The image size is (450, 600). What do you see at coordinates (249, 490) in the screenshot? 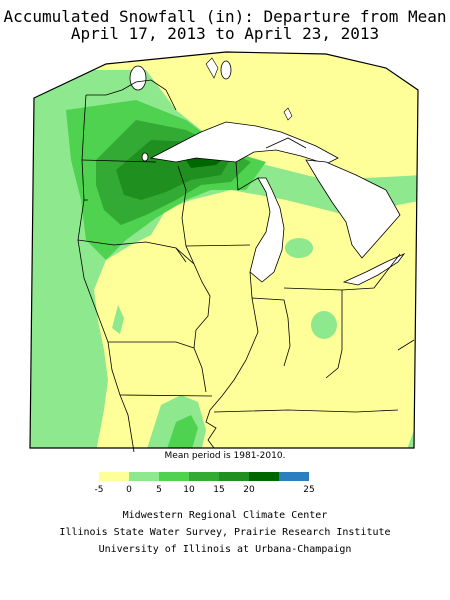
I see `legend-tick-label: 20` at bounding box center [249, 490].